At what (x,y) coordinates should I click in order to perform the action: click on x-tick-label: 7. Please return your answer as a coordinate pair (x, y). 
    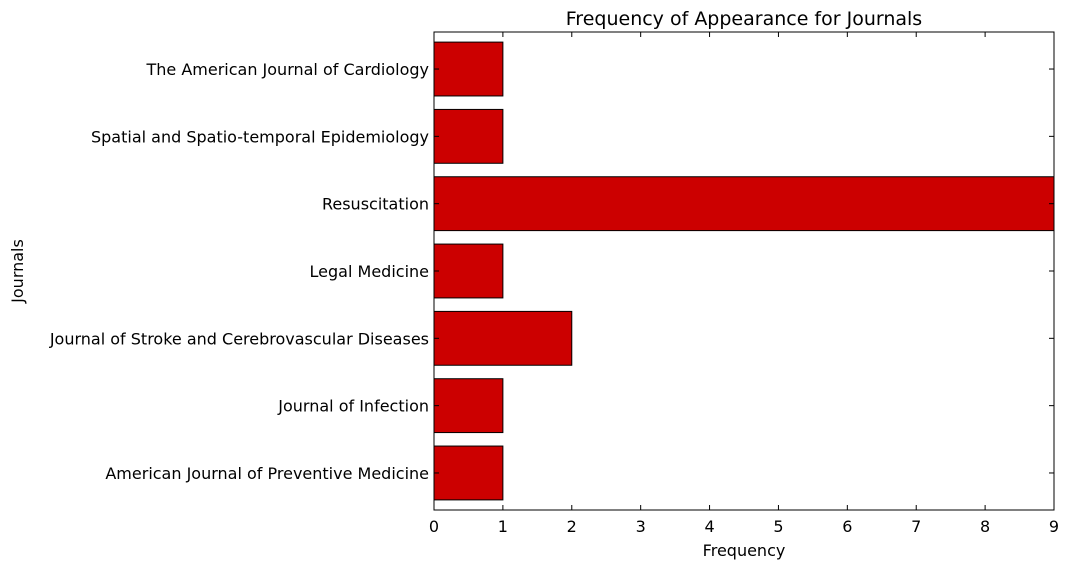
    Looking at the image, I should click on (916, 526).